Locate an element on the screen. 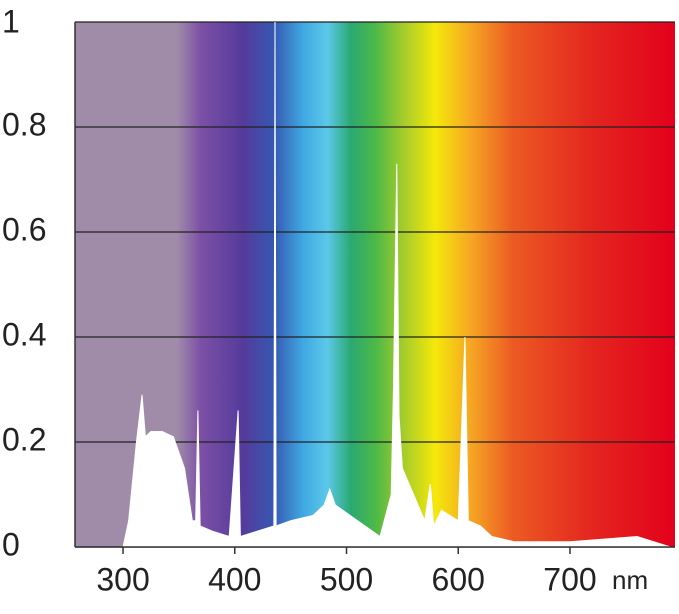 This screenshot has height=614, width=679. x-axis-label: nm is located at coordinates (630, 580).